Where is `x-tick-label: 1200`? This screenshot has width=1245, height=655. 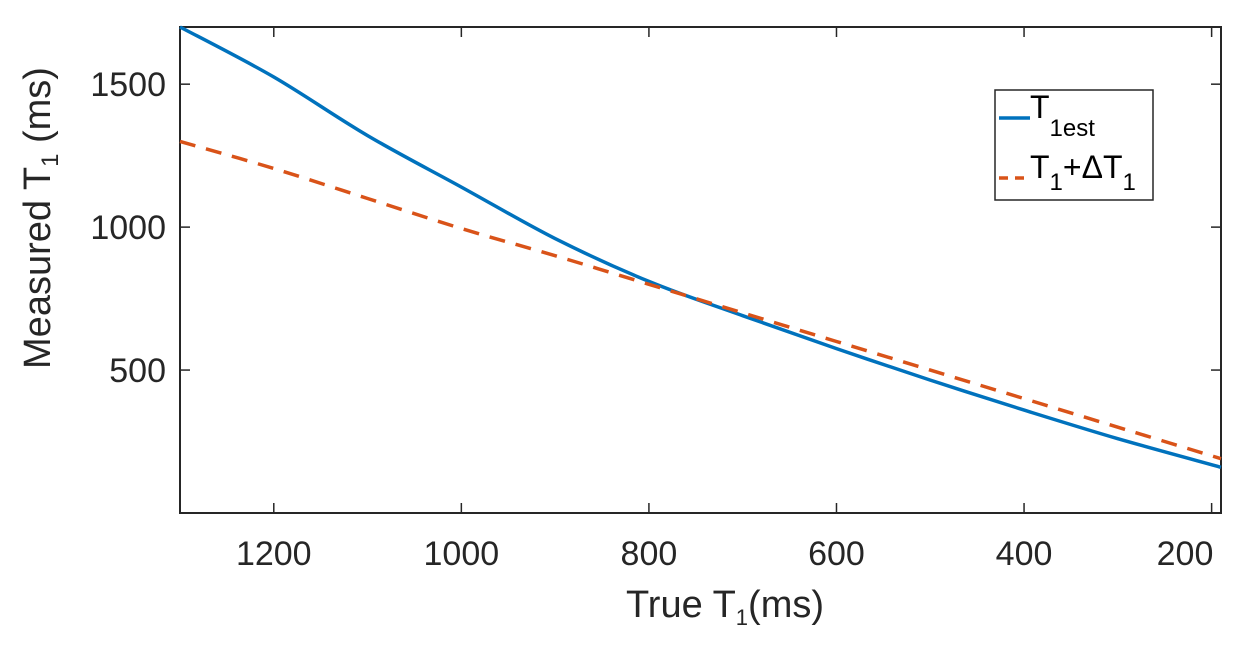
x-tick-label: 1200 is located at coordinates (274, 554).